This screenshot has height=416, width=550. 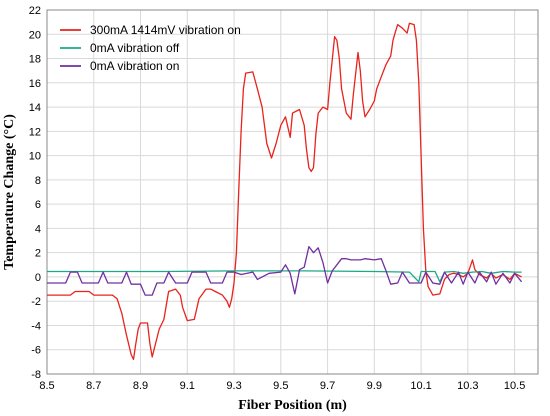 I want to click on x-tick-label: 8.9, so click(x=140, y=386).